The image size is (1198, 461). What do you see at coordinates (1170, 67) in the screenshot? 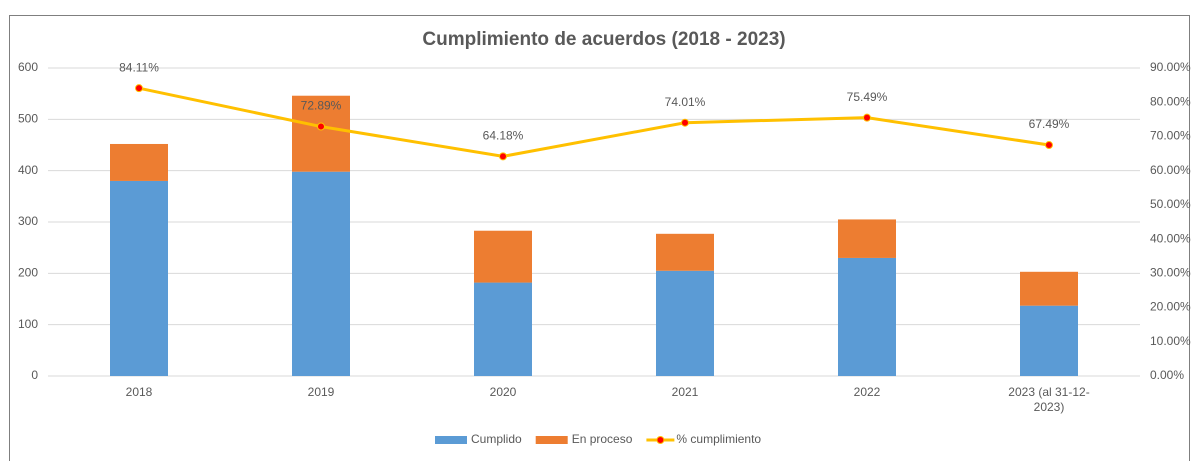
I see `y2-tick-label: 90.00%` at bounding box center [1170, 67].